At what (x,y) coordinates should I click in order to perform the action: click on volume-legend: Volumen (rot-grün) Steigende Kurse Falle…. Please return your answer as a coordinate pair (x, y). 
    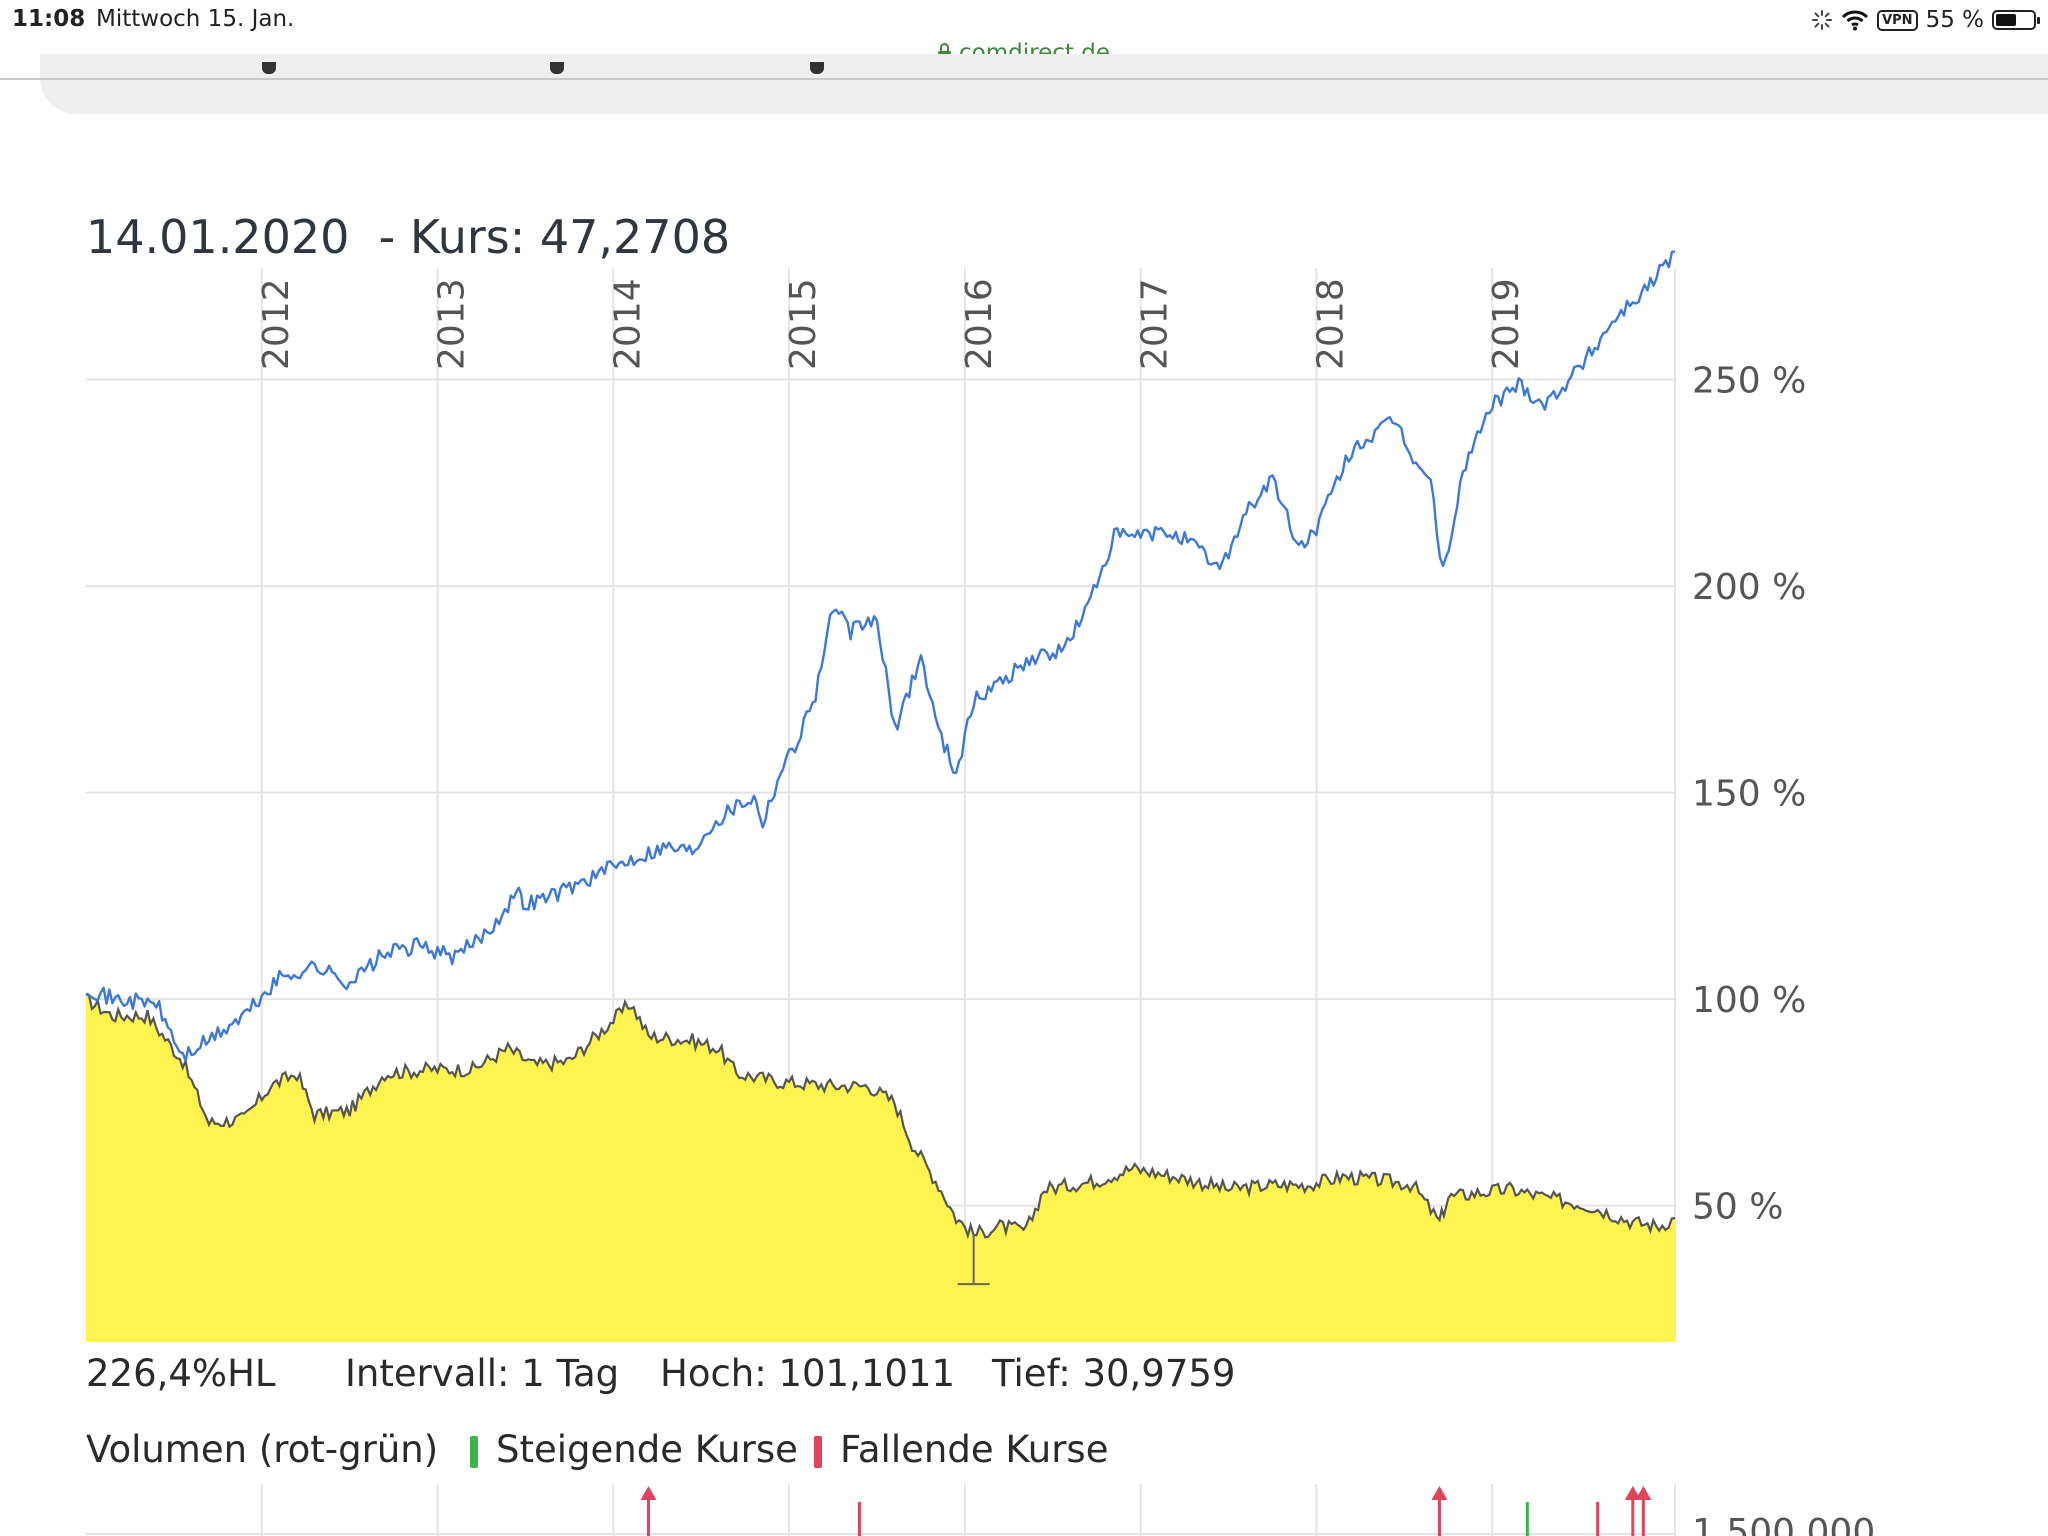
    Looking at the image, I should click on (1024, 1453).